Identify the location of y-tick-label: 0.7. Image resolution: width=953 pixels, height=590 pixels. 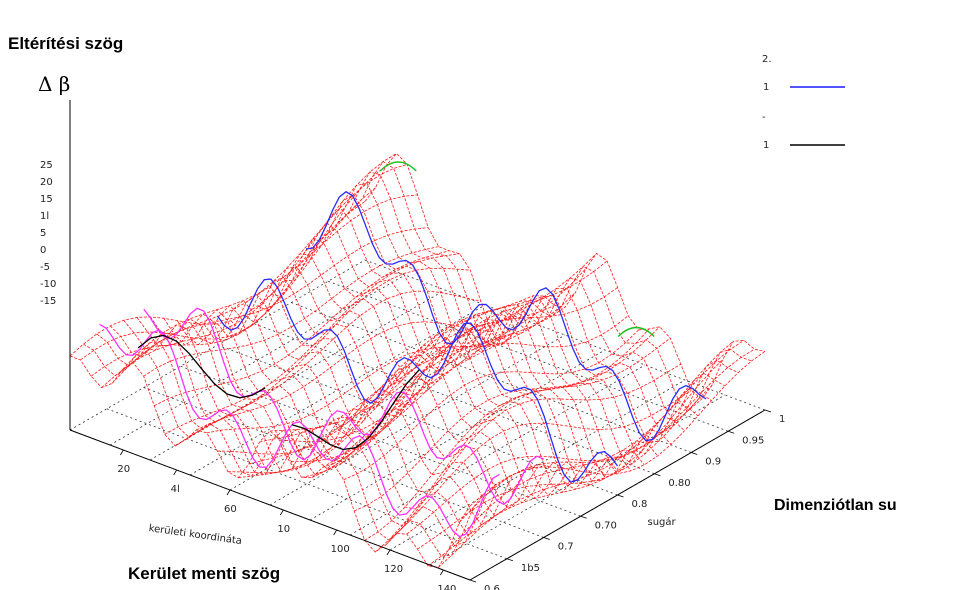
(566, 547).